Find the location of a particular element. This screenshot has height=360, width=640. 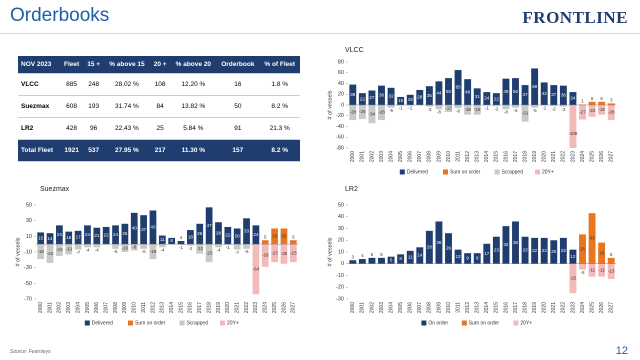

table-cell: 20 + is located at coordinates (160, 65).